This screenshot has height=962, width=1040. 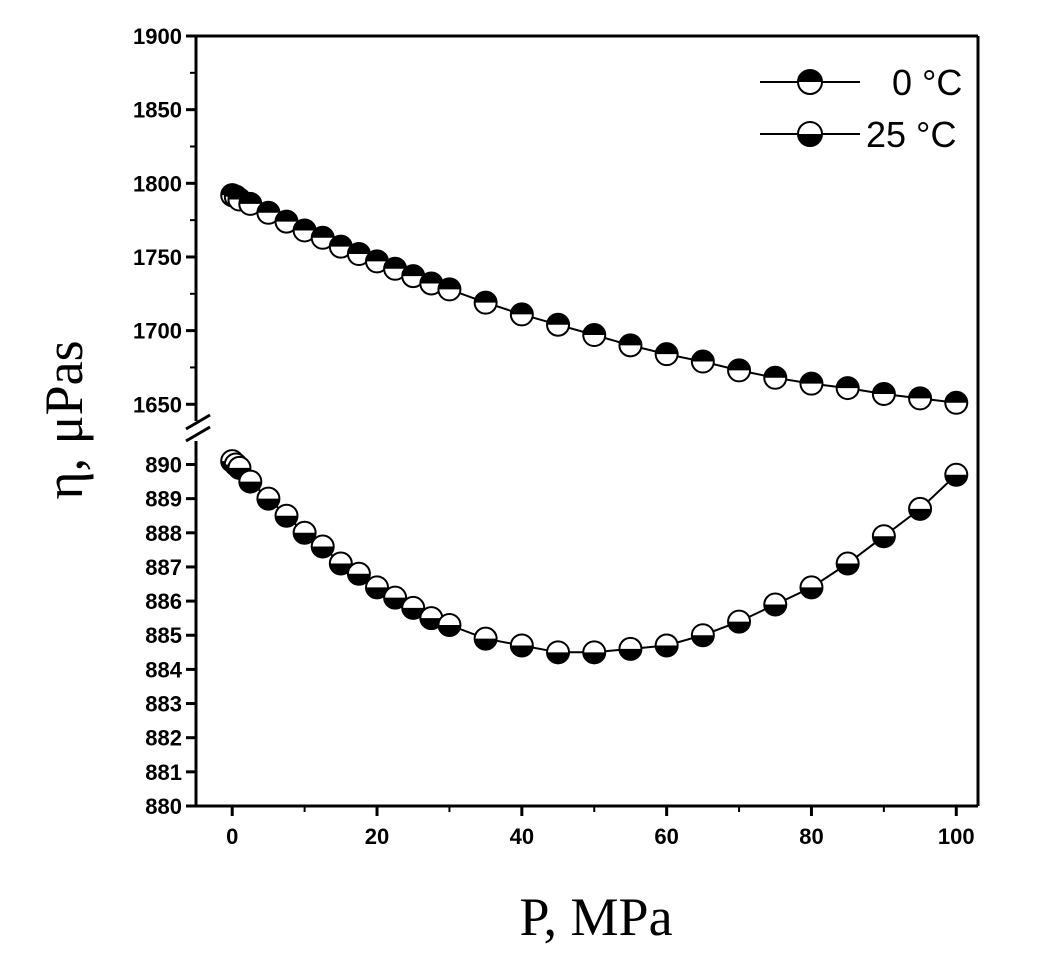 I want to click on x-tick-label: 20, so click(x=377, y=836).